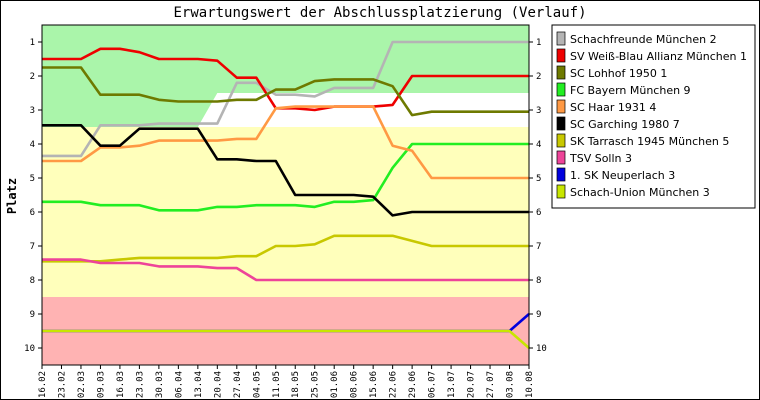 The height and width of the screenshot is (400, 760). I want to click on legend-box, so click(653, 116).